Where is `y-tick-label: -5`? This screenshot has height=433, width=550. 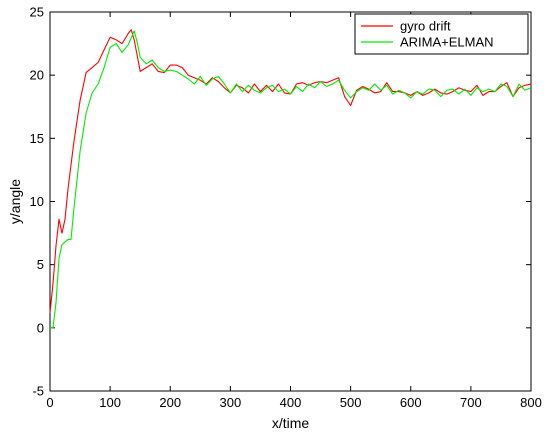 y-tick-label: -5 is located at coordinates (38, 391).